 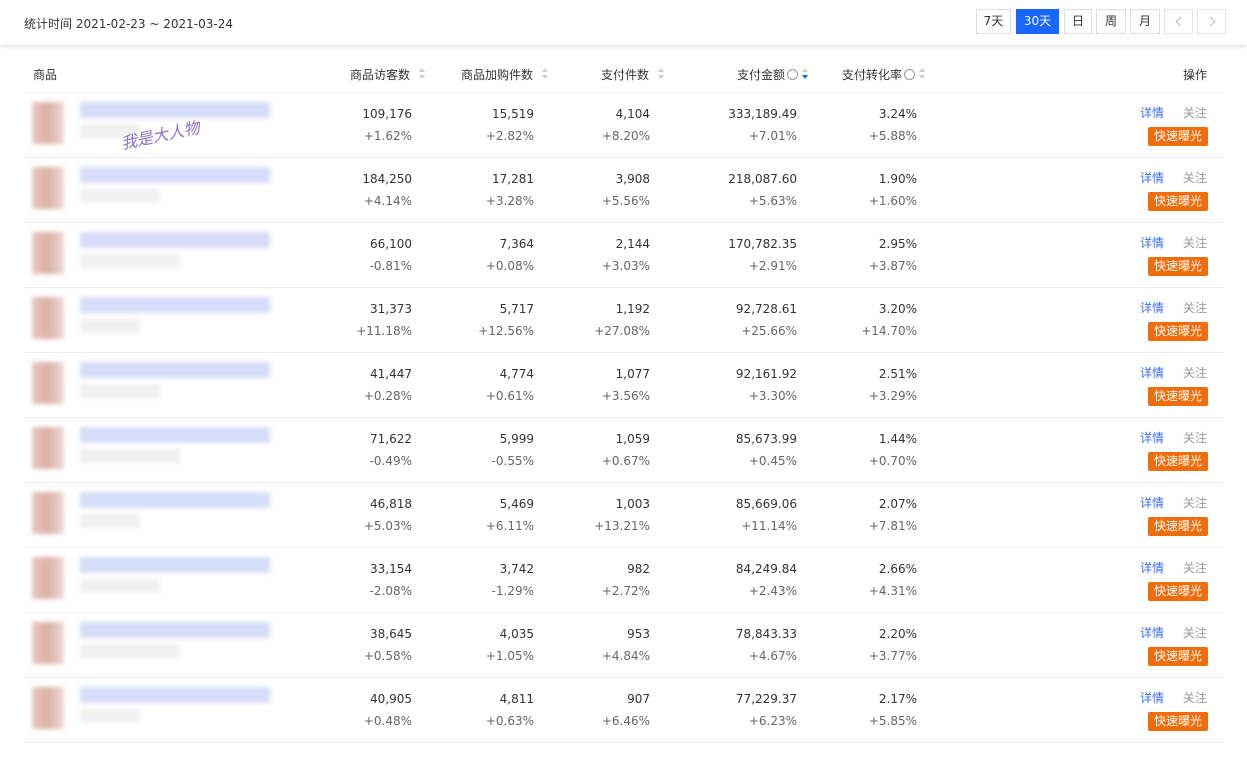 I want to click on cell-change: +0.63%, so click(x=509, y=721).